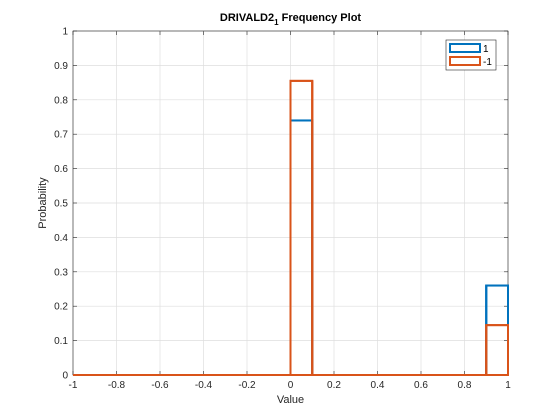  I want to click on title-main: DRIVALD2, so click(247, 18).